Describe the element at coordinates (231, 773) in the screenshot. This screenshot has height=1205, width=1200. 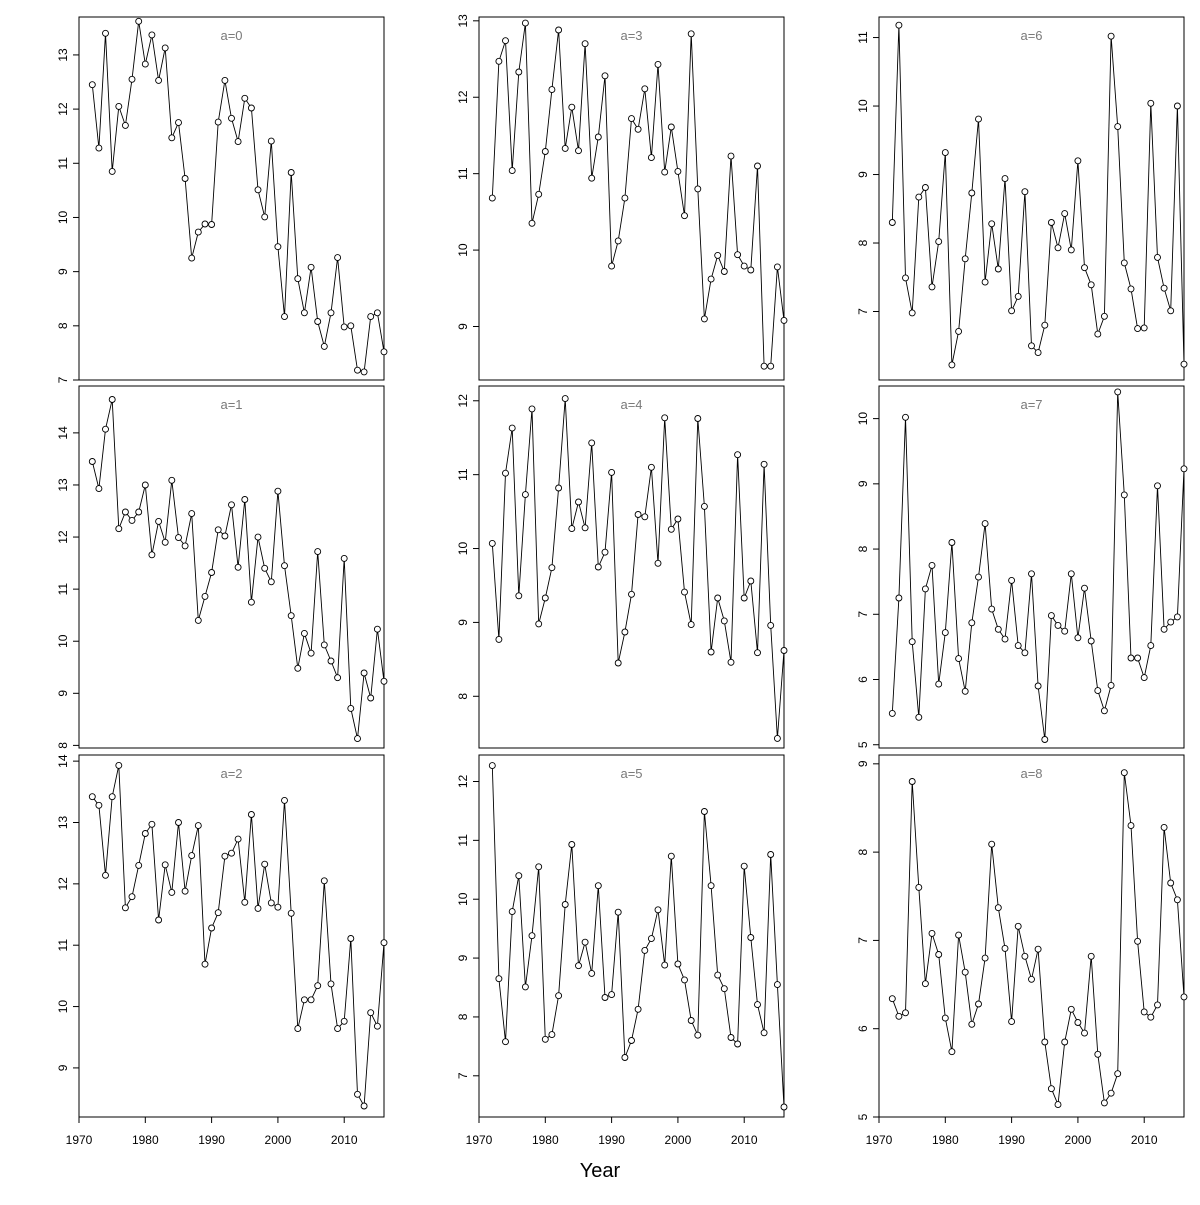
I see `panel-title: a=2` at that location.